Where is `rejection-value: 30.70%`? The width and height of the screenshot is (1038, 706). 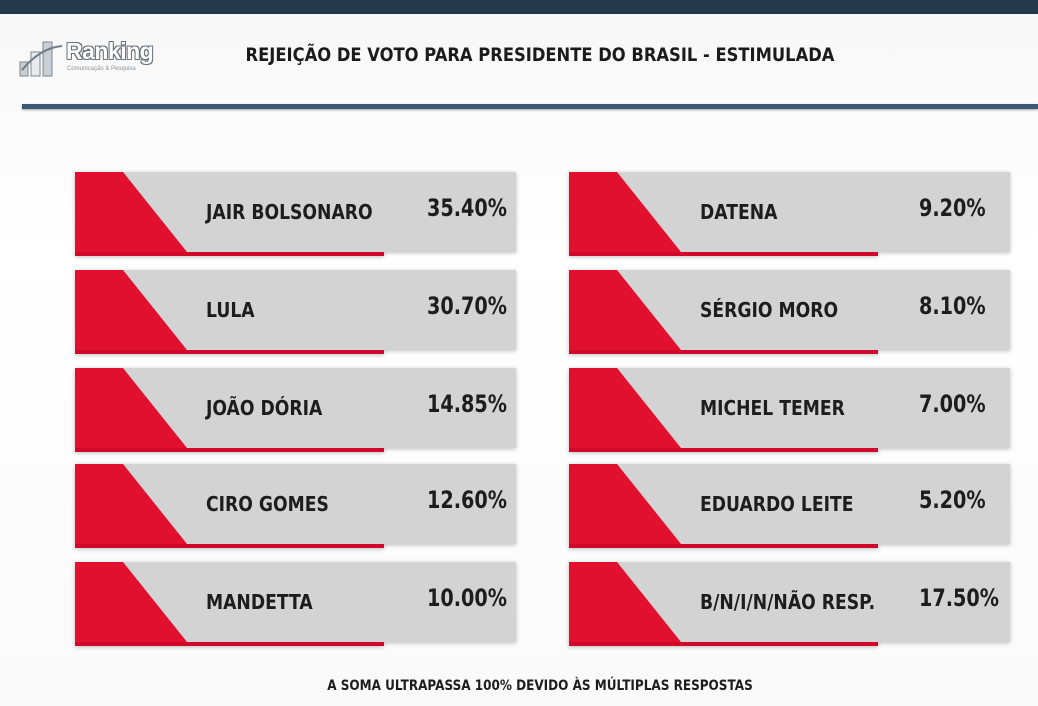
rejection-value: 30.70% is located at coordinates (467, 306).